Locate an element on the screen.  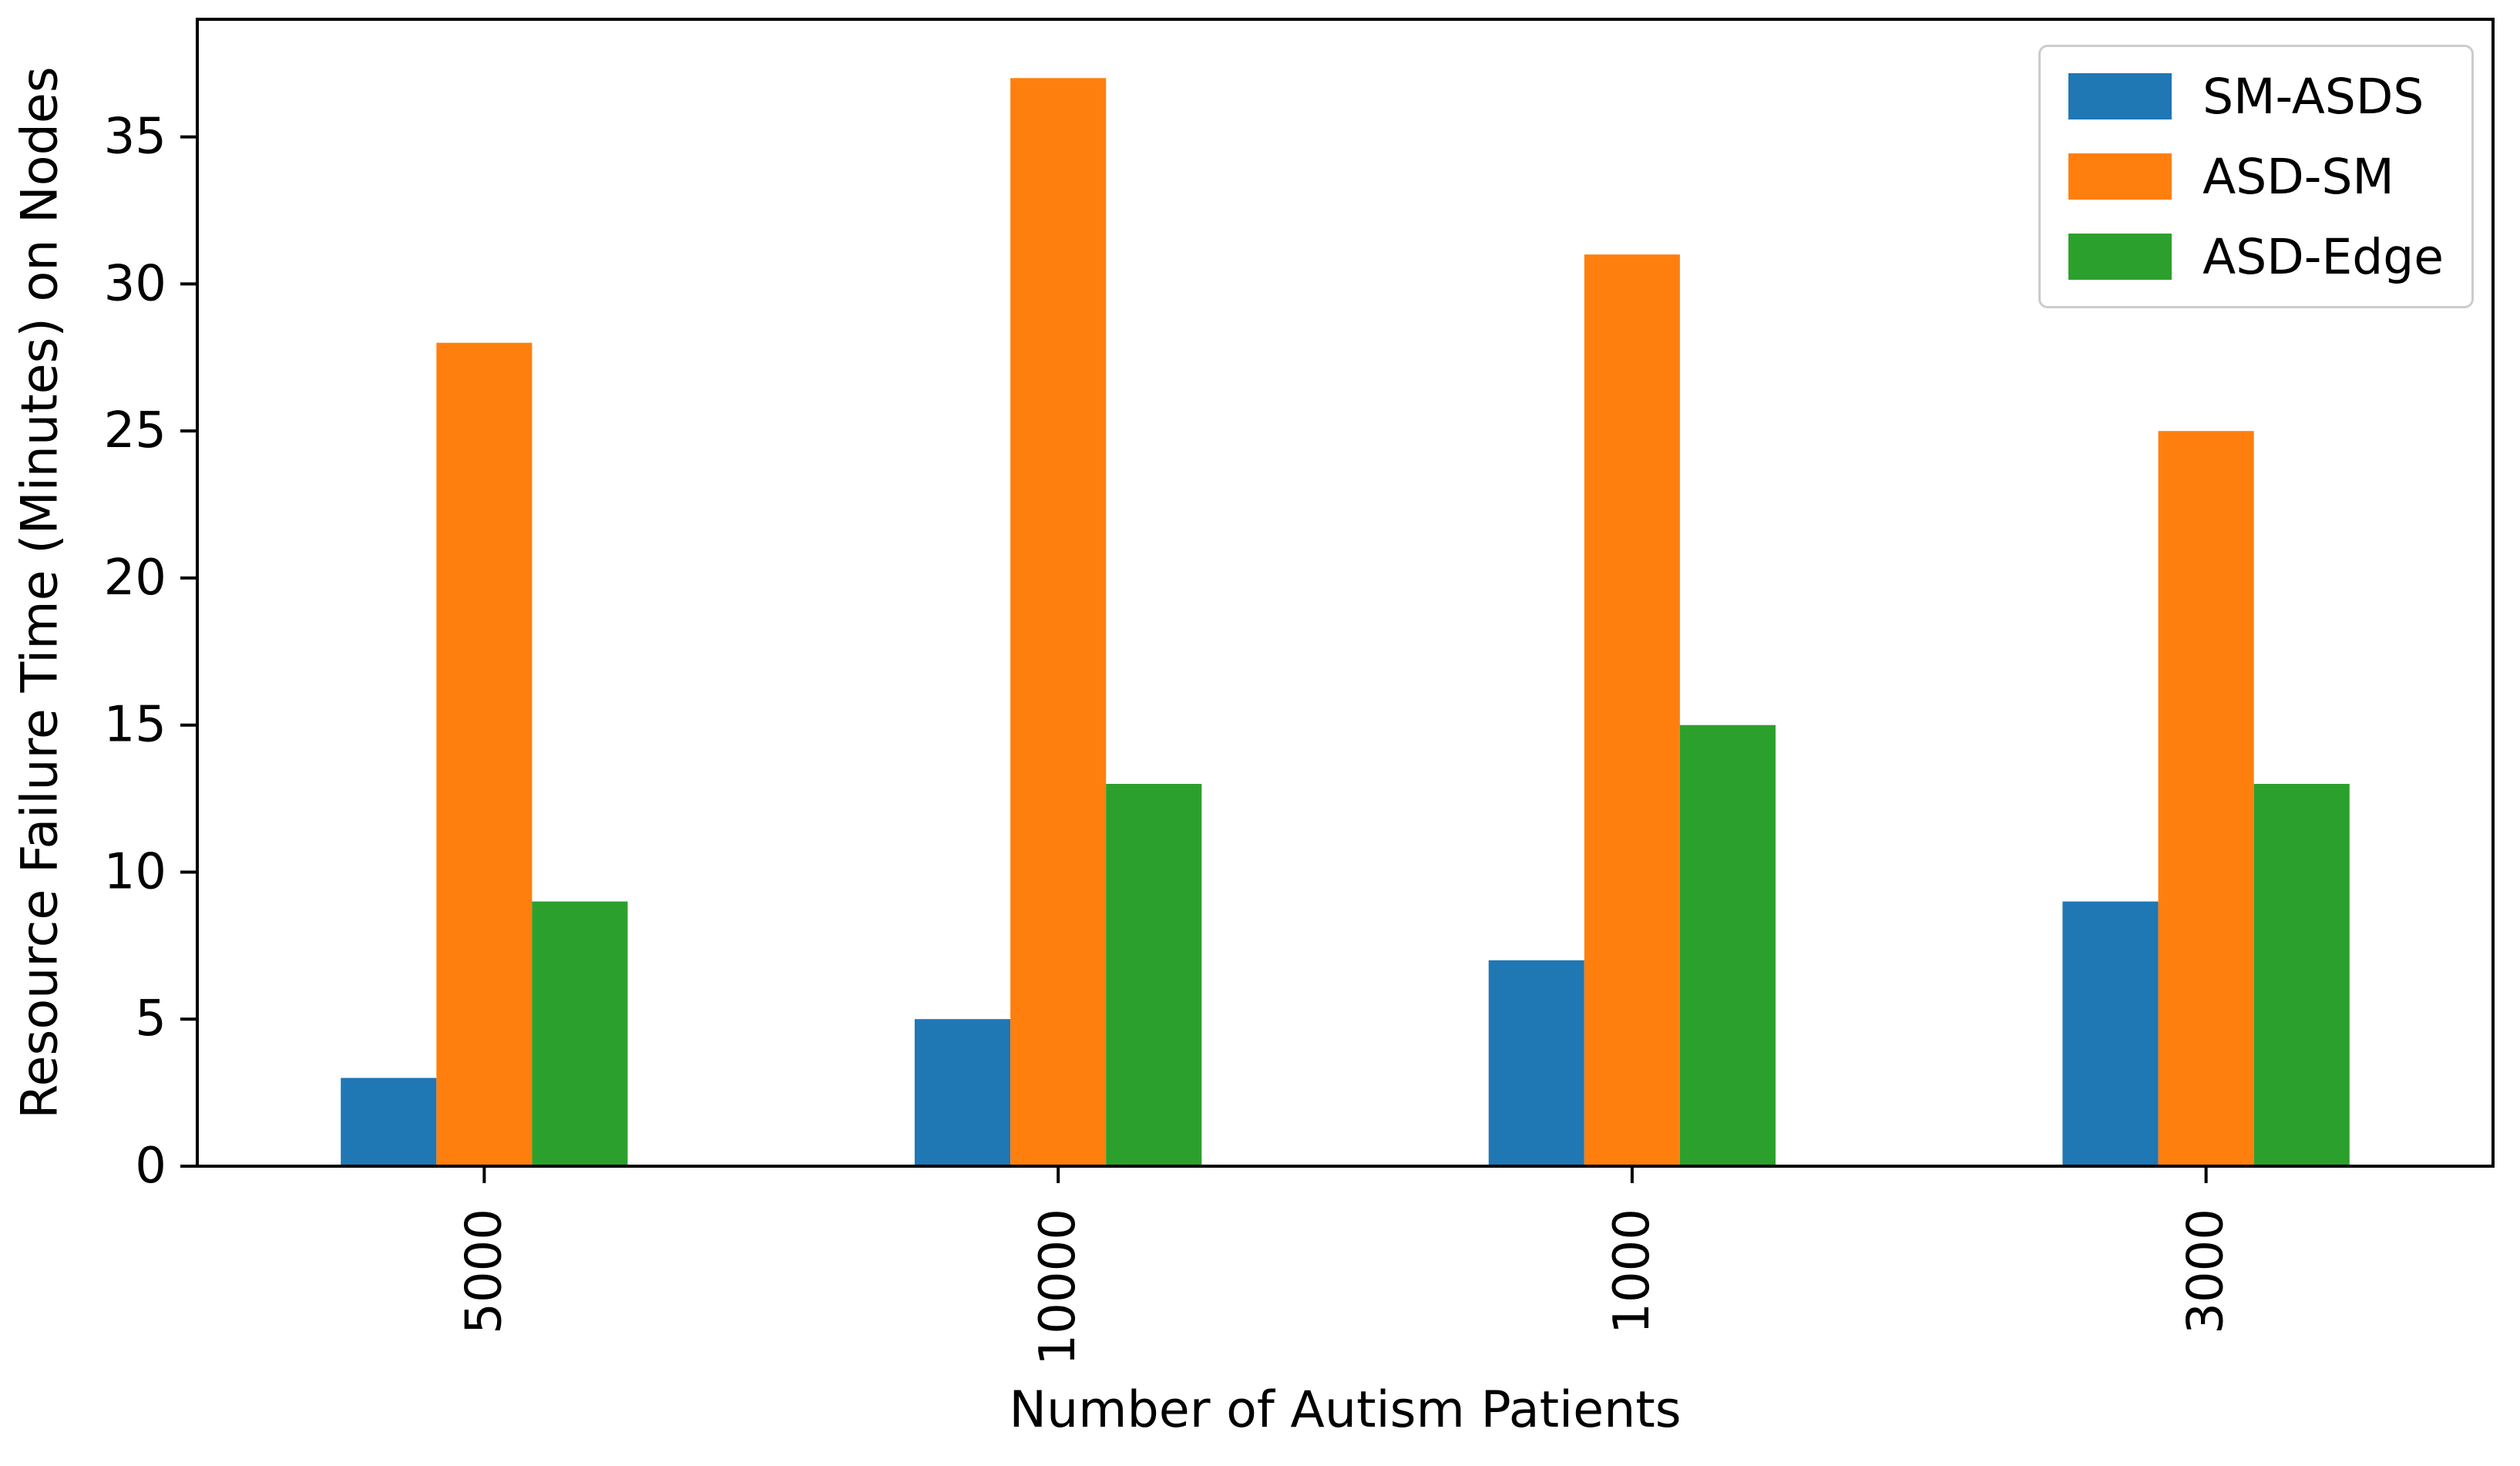
x-tick-label: 10000 is located at coordinates (1058, 1287).